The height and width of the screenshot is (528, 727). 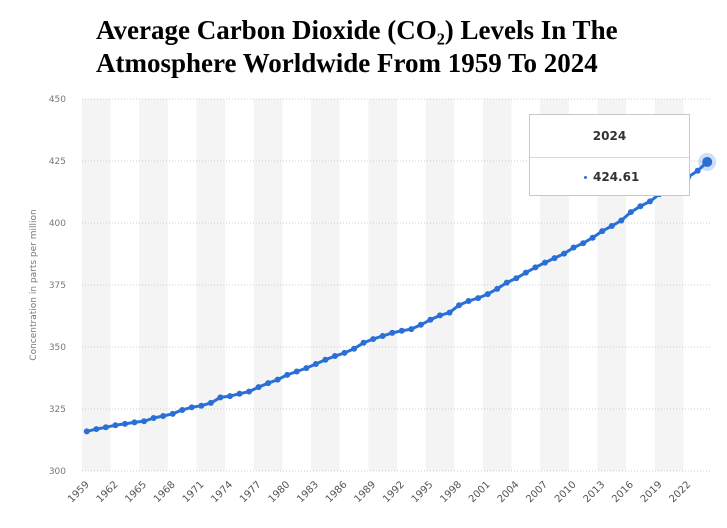 What do you see at coordinates (595, 492) in the screenshot?
I see `x-tick-label: 2013` at bounding box center [595, 492].